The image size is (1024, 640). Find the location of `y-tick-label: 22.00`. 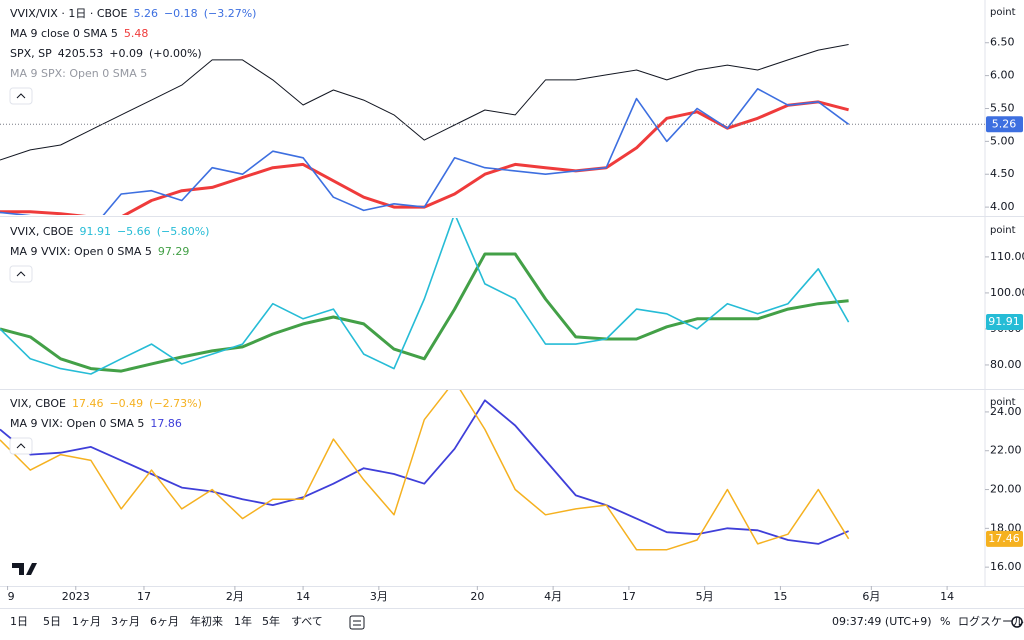

y-tick-label: 22.00 is located at coordinates (1006, 450).